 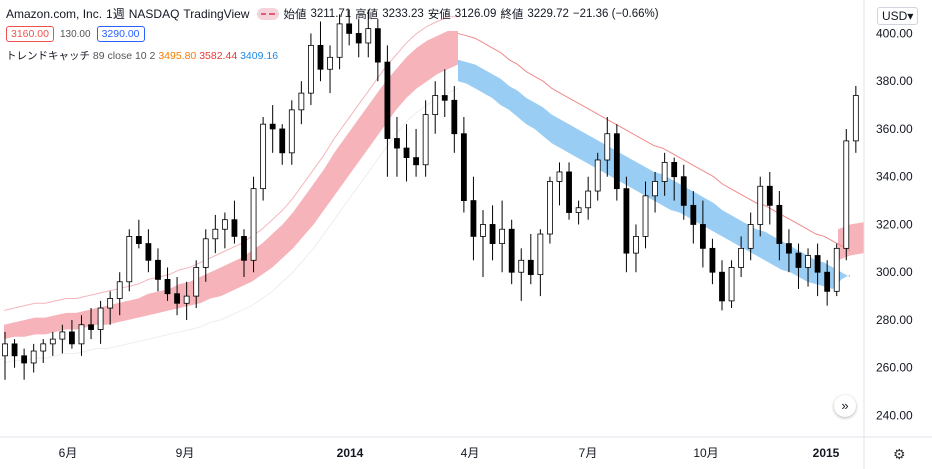 I want to click on price-tick-label: 300.00, so click(x=894, y=272).